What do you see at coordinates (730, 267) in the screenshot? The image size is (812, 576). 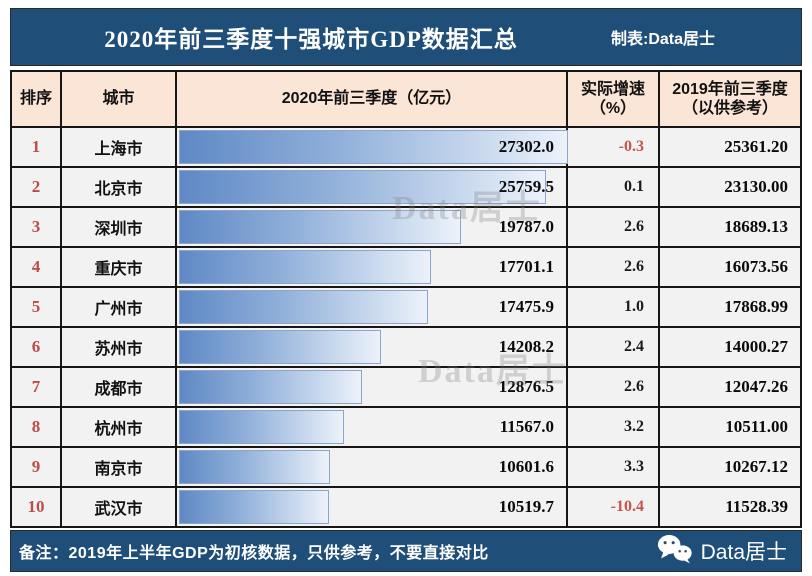 I see `gdp2019-cell: 16073.56` at bounding box center [730, 267].